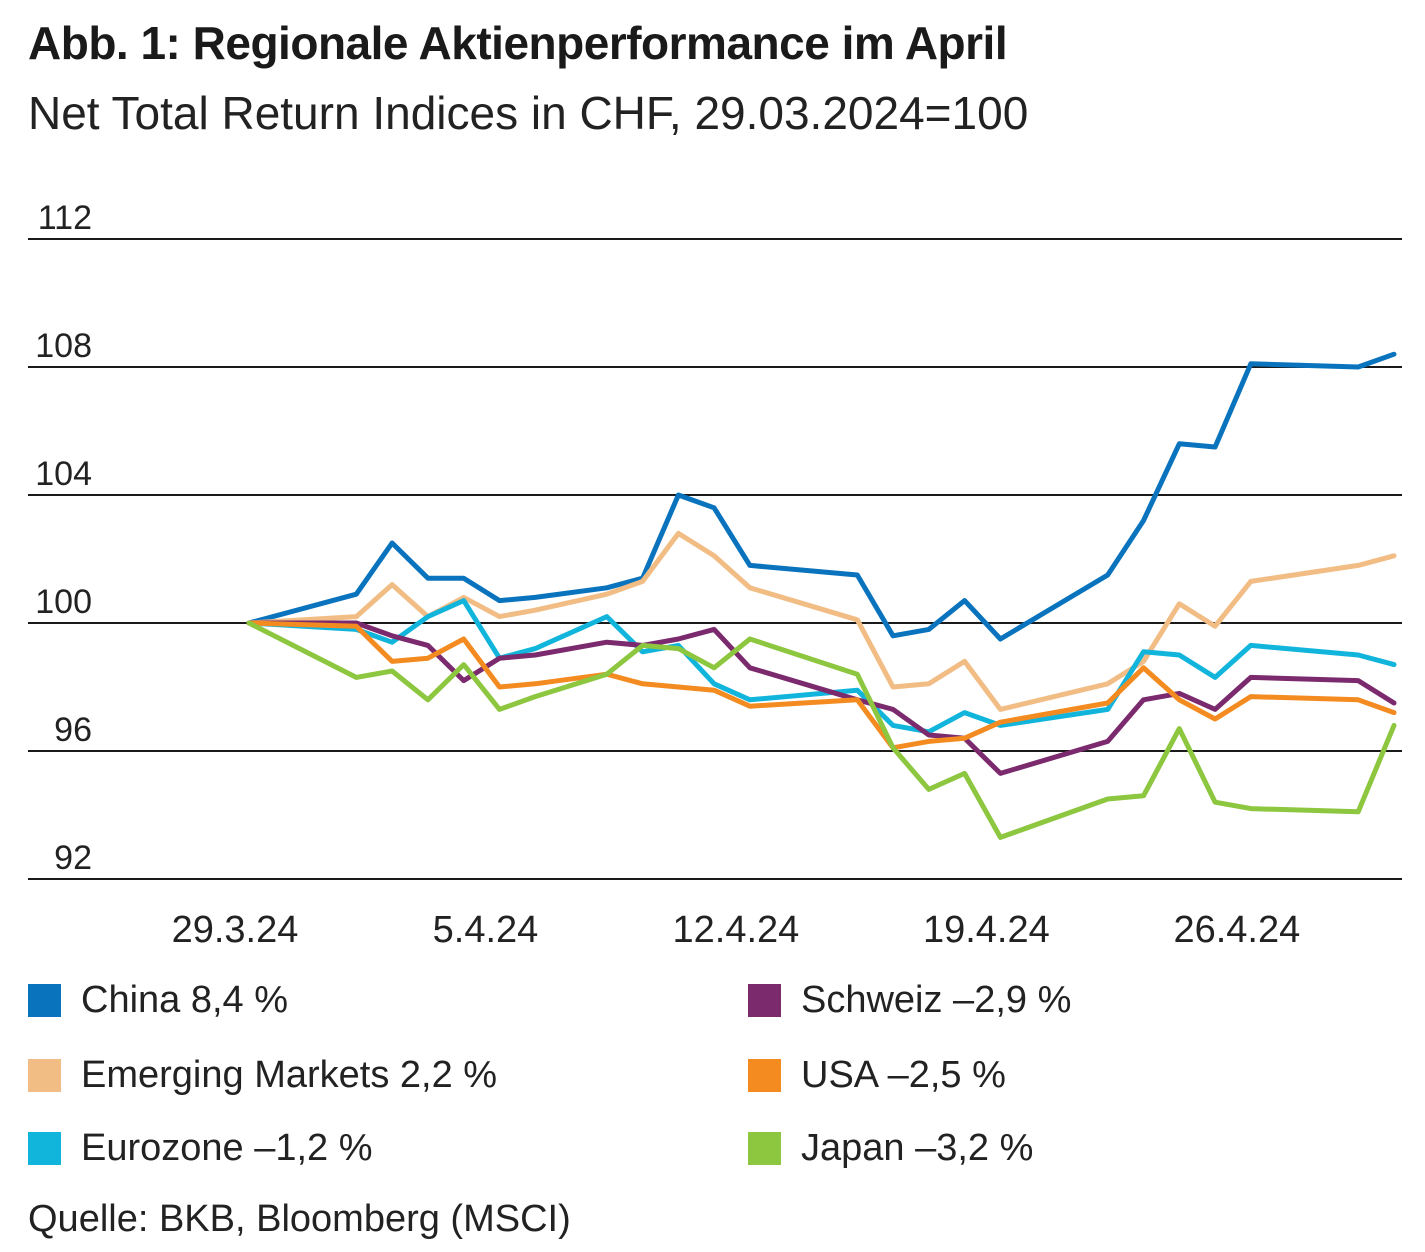 This screenshot has width=1425, height=1252. Describe the element at coordinates (764, 1075) in the screenshot. I see `legend-swatch-usa` at that location.